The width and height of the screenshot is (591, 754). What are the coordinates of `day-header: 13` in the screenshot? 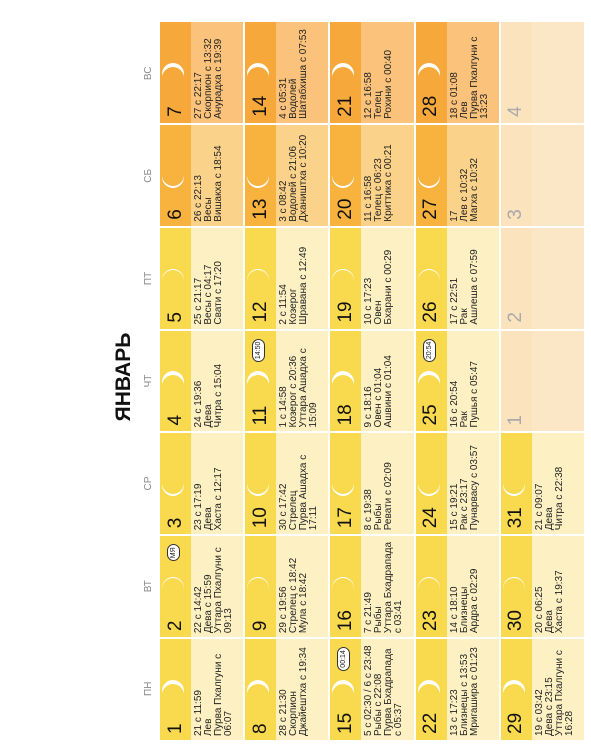 It's located at (261, 175).